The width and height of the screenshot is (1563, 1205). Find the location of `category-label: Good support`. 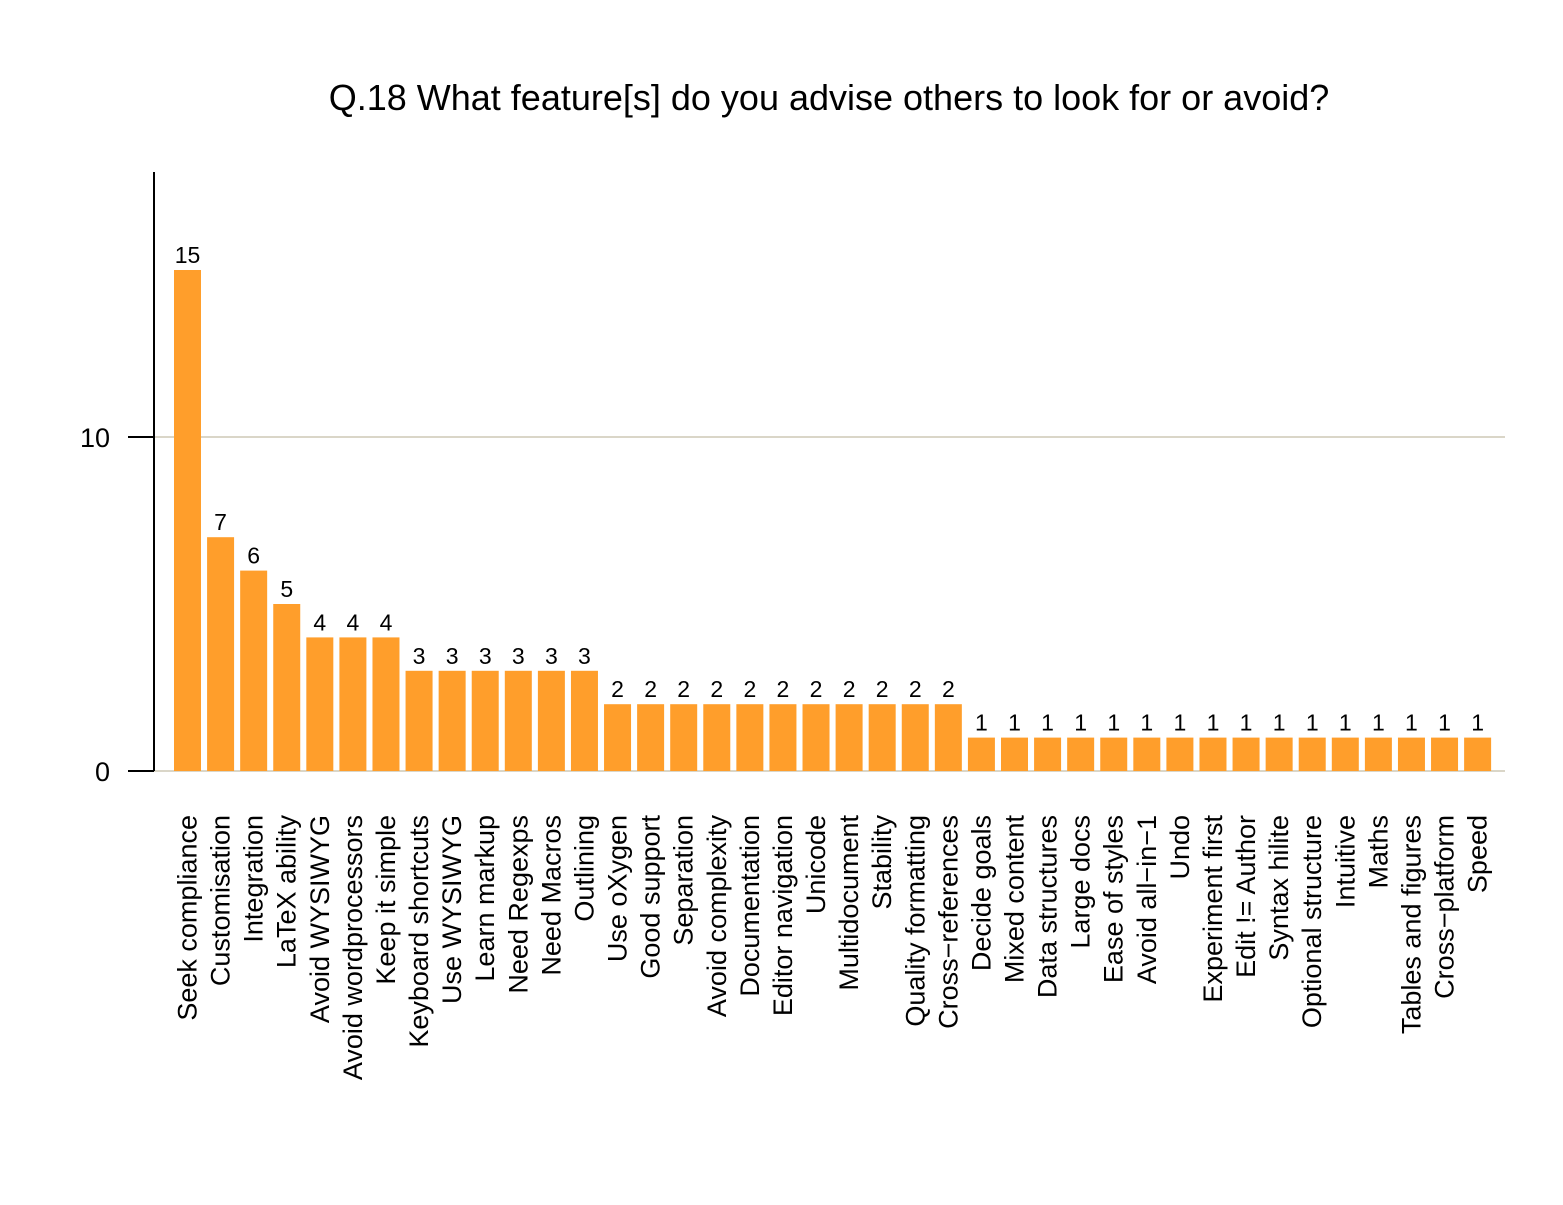

category-label: Good support is located at coordinates (651, 897).